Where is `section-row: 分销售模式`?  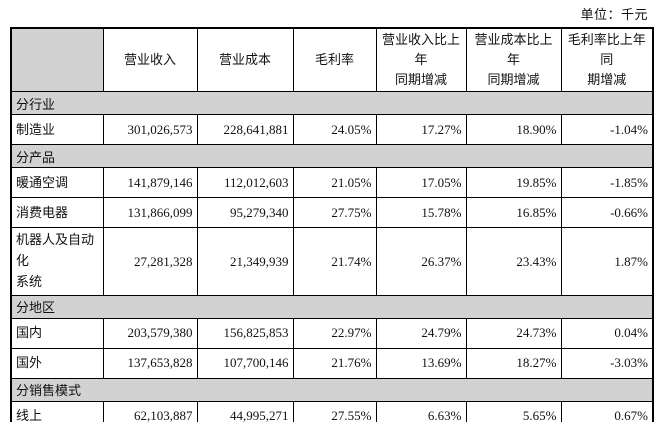 section-row: 分销售模式 is located at coordinates (332, 389).